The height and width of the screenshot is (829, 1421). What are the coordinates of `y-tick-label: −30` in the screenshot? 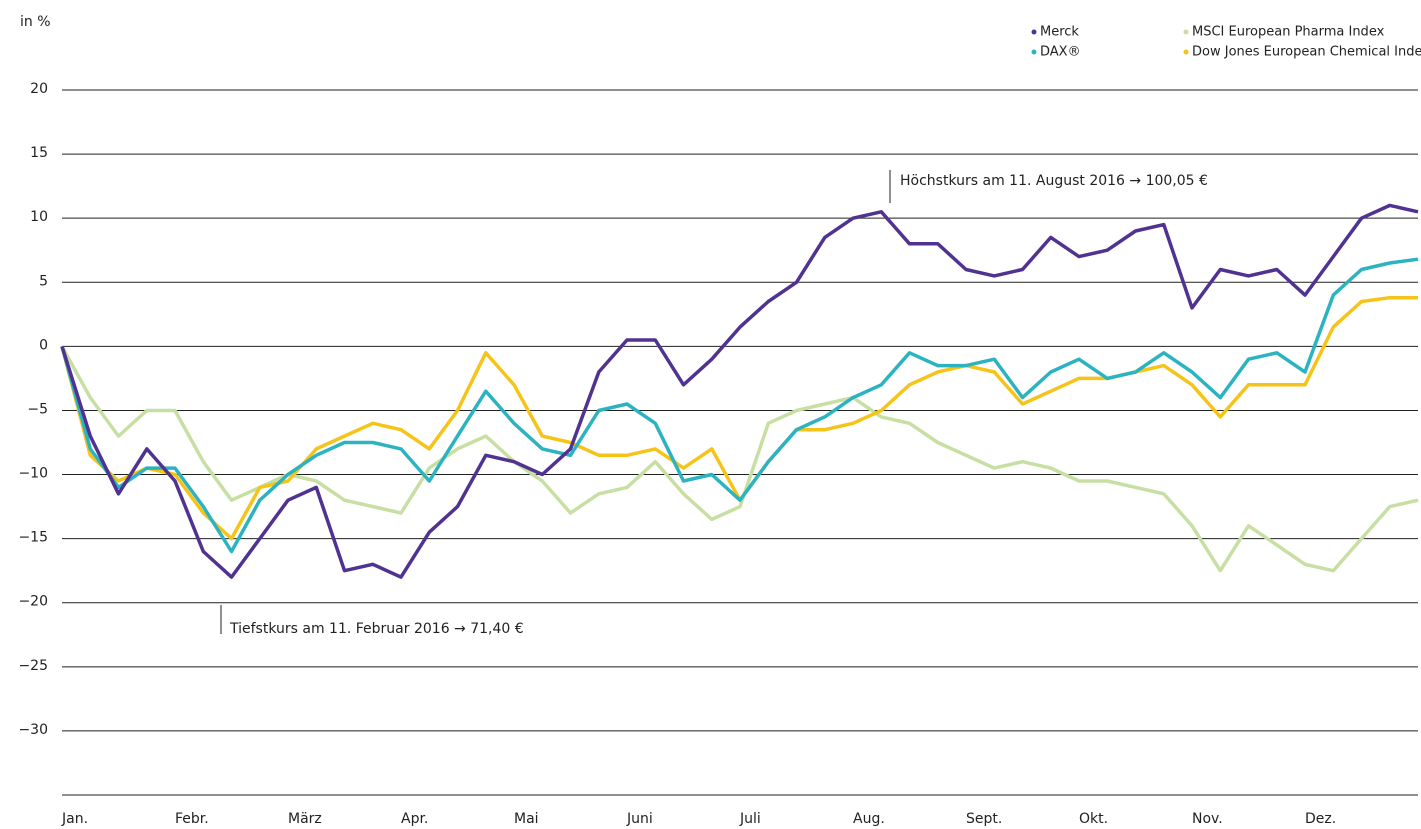 It's located at (33, 730).